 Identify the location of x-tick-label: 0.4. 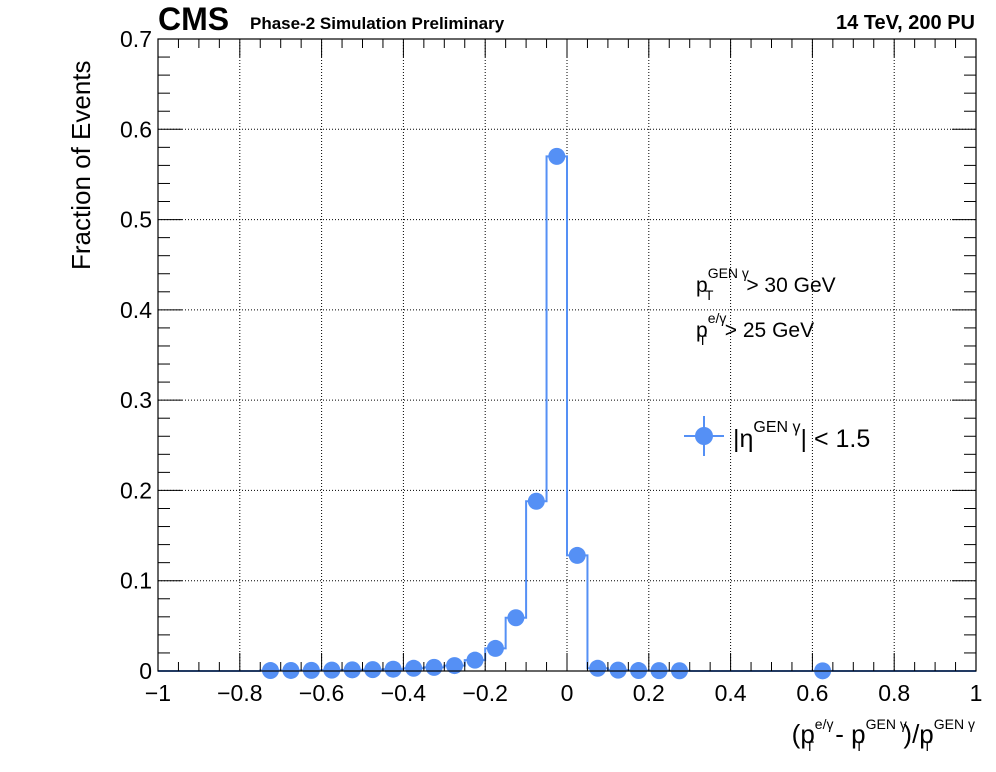
(731, 693).